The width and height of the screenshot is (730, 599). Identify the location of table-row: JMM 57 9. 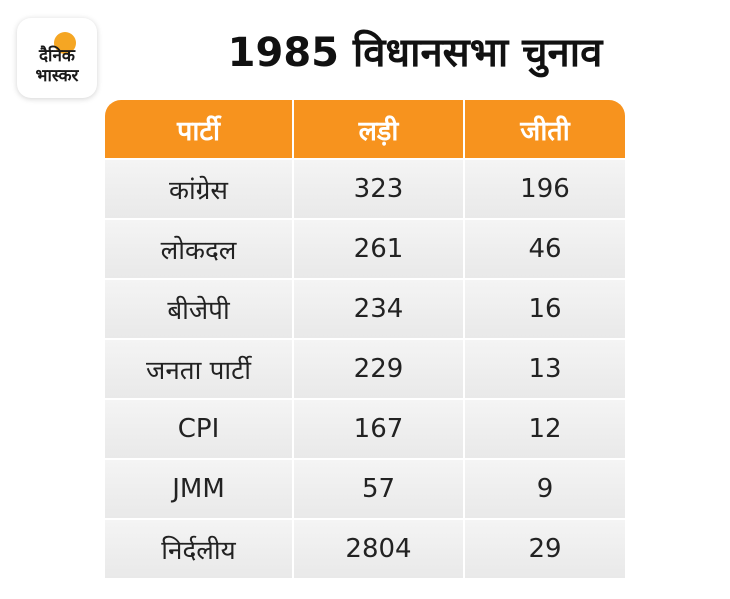
(365, 488).